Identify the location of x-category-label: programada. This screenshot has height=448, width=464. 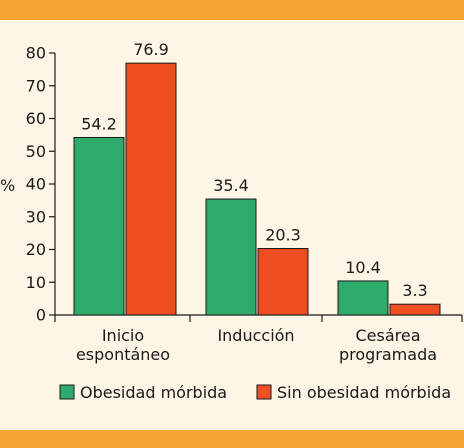
(388, 354).